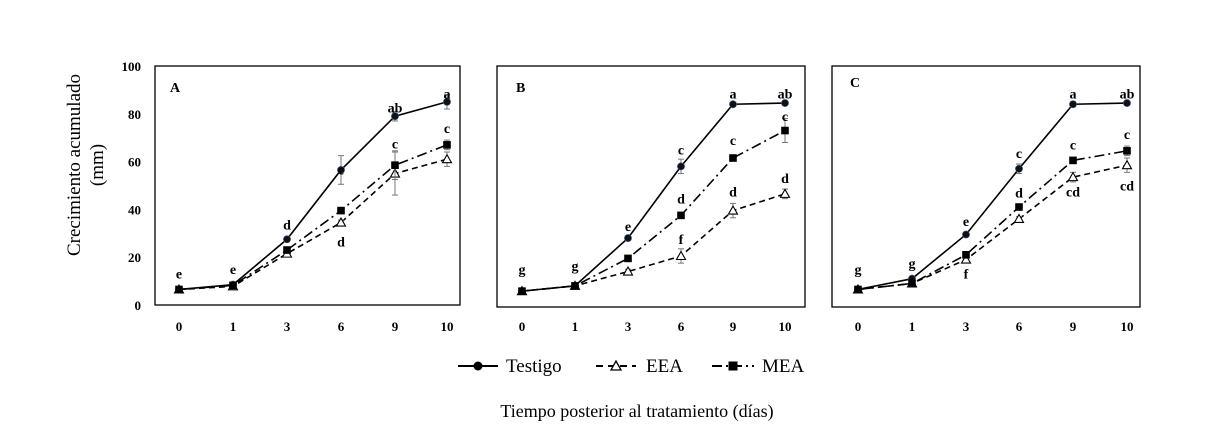 This screenshot has height=448, width=1208. What do you see at coordinates (138, 305) in the screenshot?
I see `y-tick-label: 0` at bounding box center [138, 305].